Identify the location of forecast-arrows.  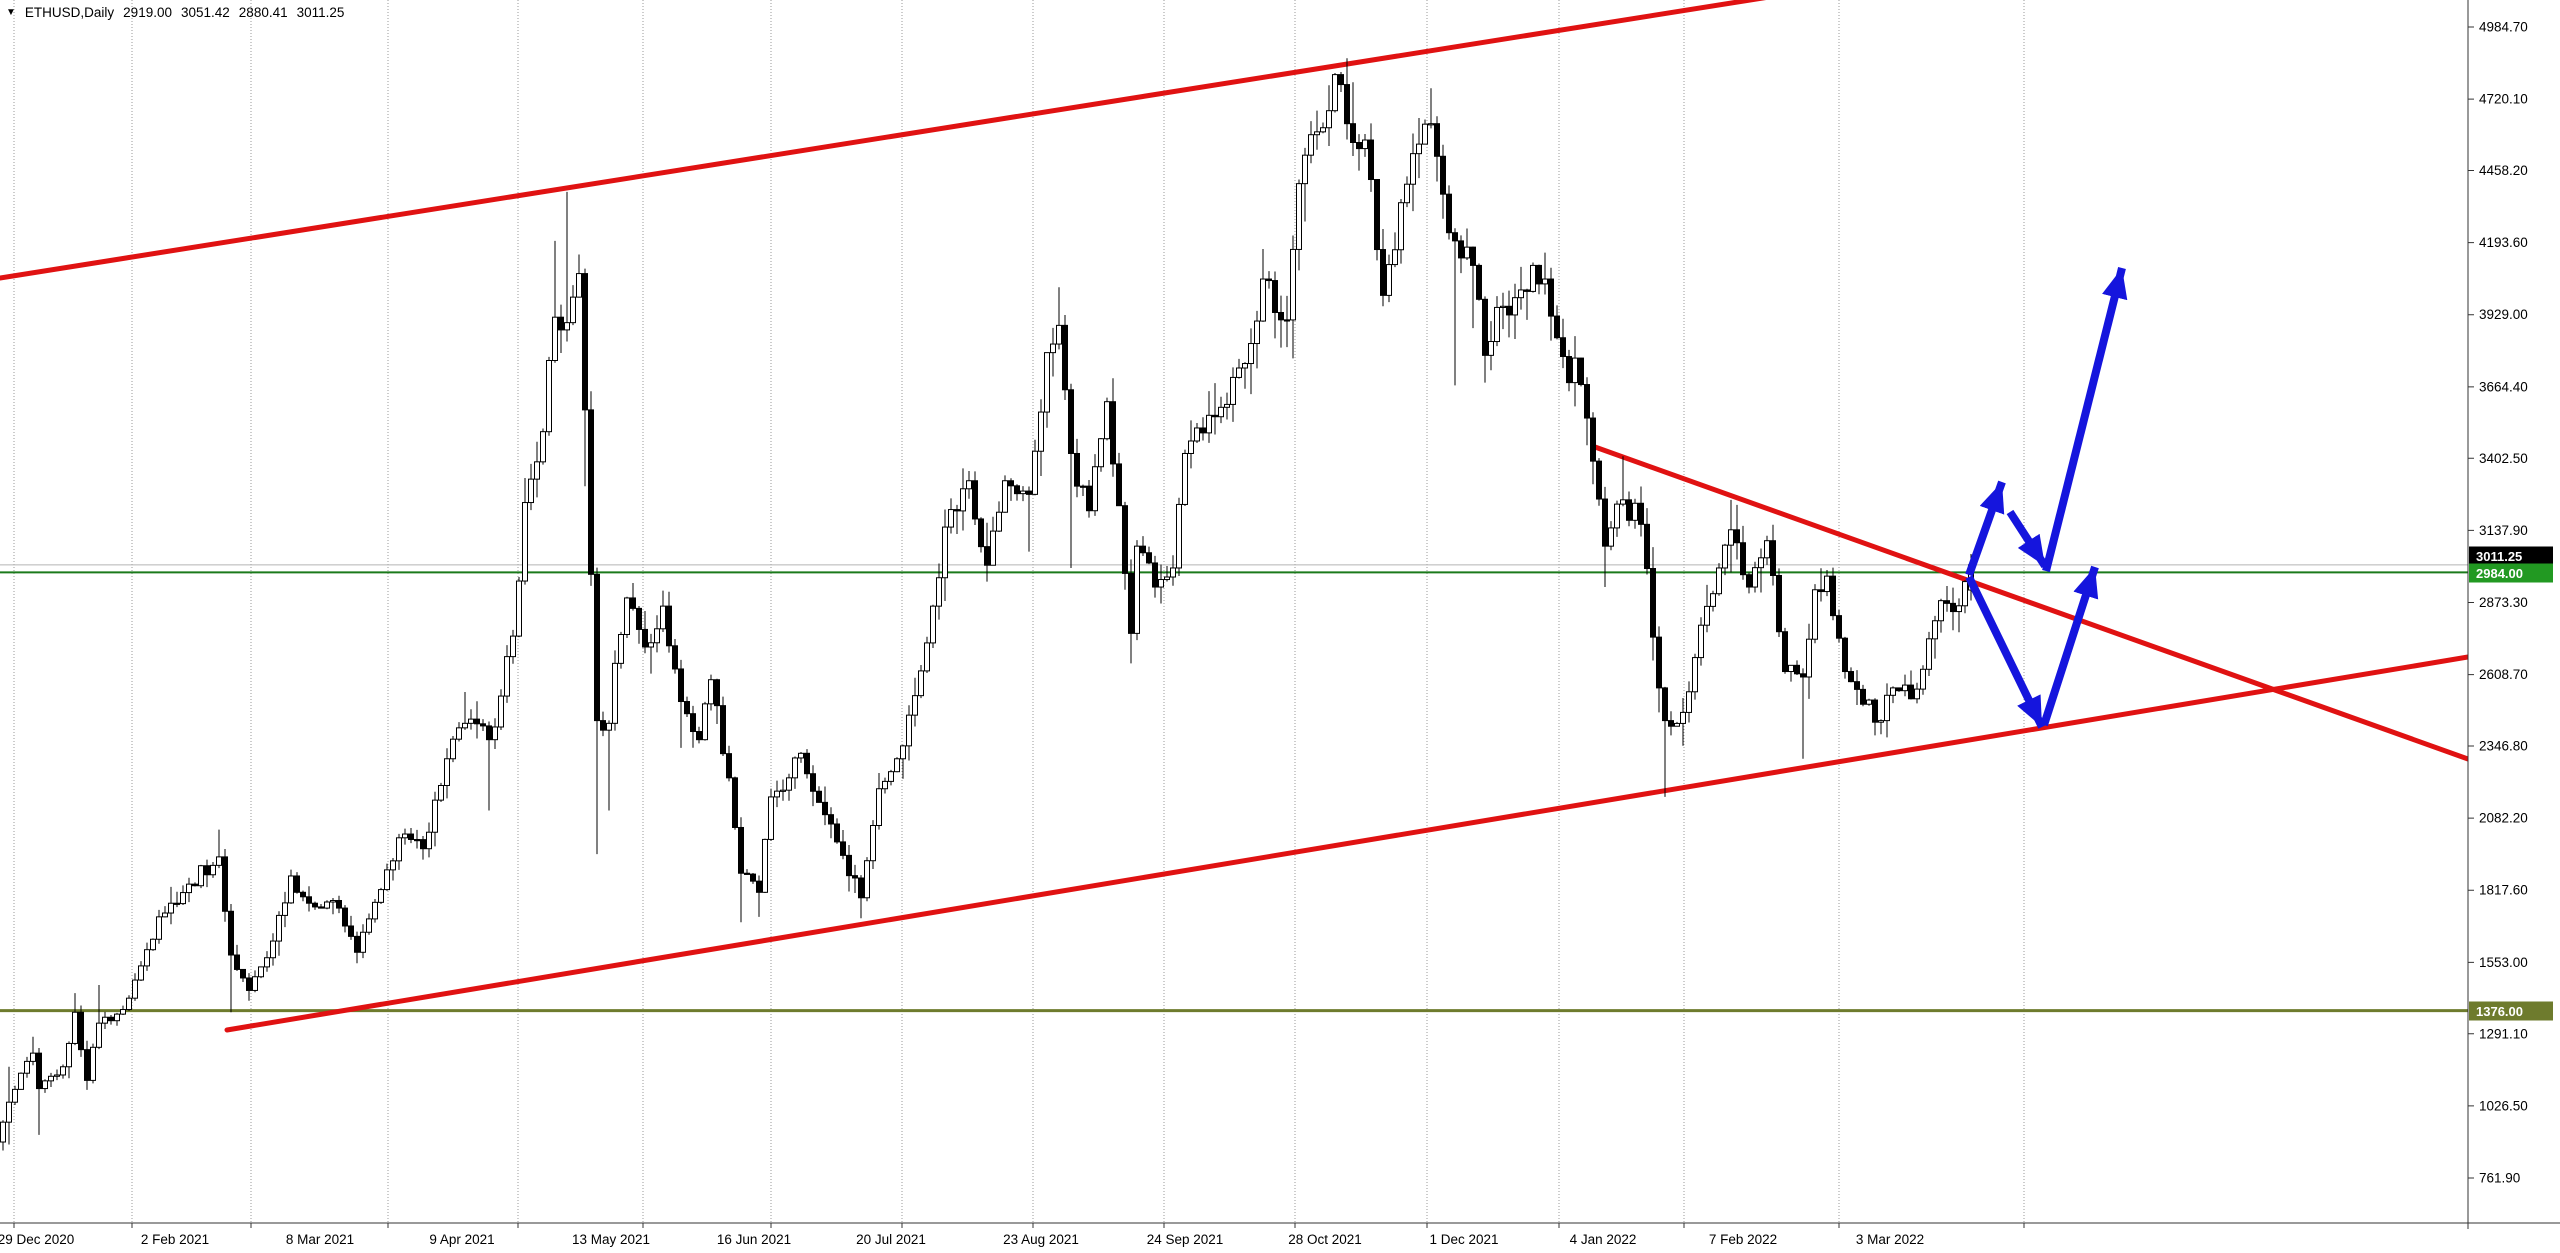
(2046, 498).